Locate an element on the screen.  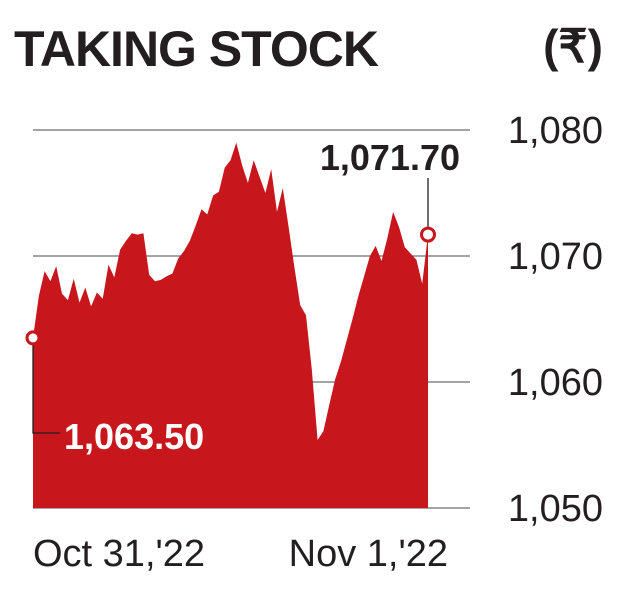
x-axis: Oct 31,'22 Nov 1,'22 is located at coordinates (240, 554).